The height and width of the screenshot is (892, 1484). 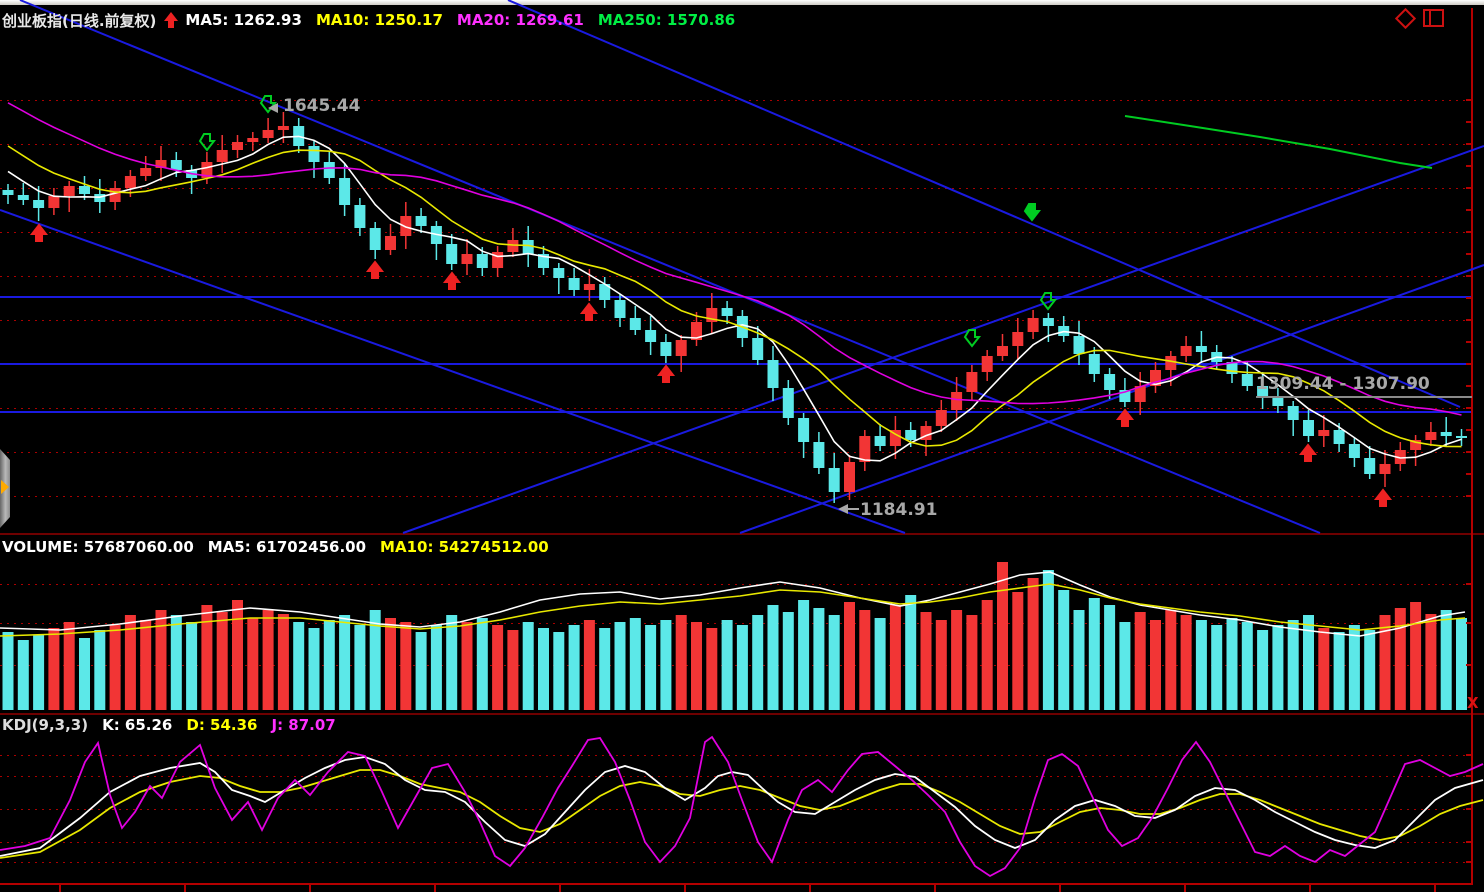 What do you see at coordinates (379, 20) in the screenshot?
I see `ma10-value: MA10: 1250.17` at bounding box center [379, 20].